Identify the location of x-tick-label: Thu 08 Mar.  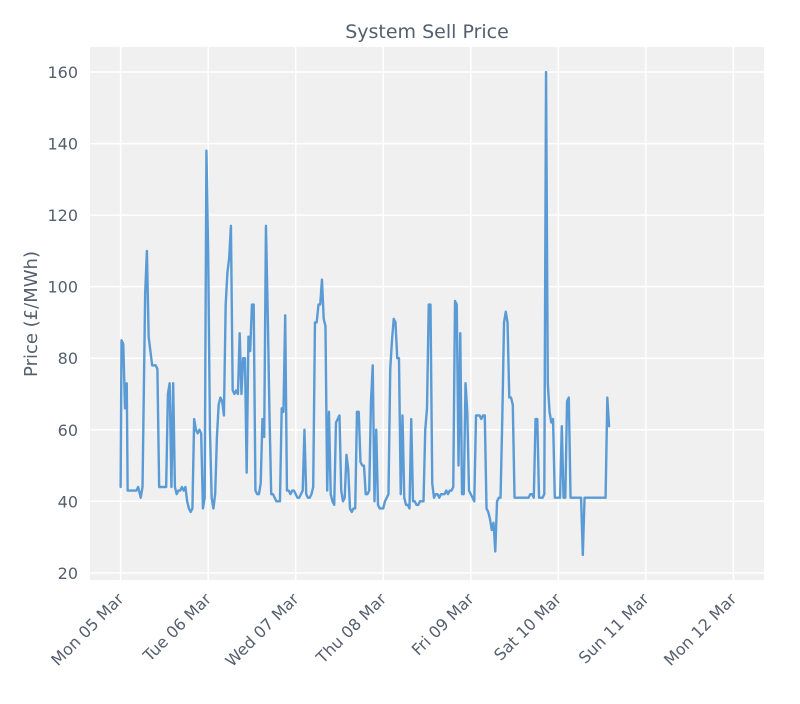
(351, 628).